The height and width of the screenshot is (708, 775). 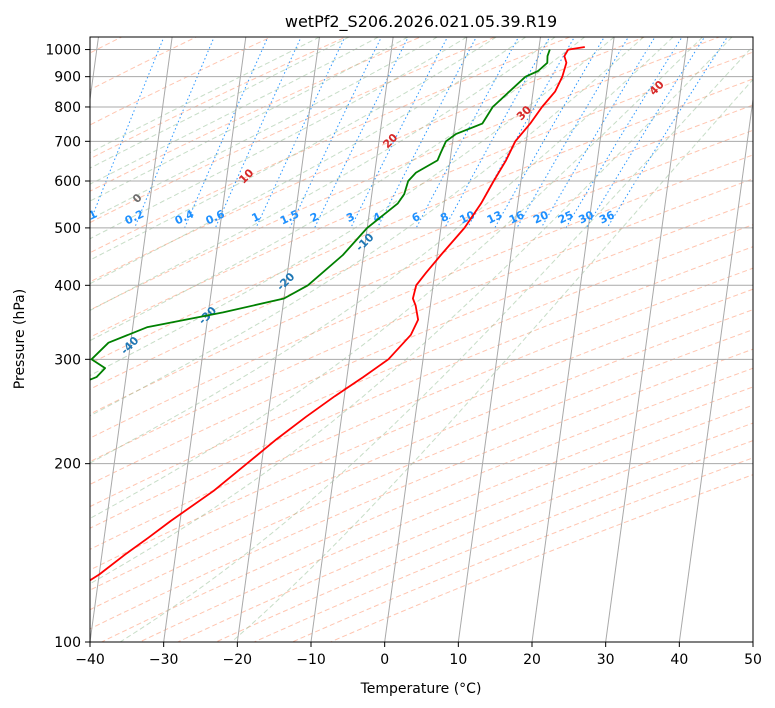 What do you see at coordinates (311, 660) in the screenshot?
I see `x-tick-label: −10` at bounding box center [311, 660].